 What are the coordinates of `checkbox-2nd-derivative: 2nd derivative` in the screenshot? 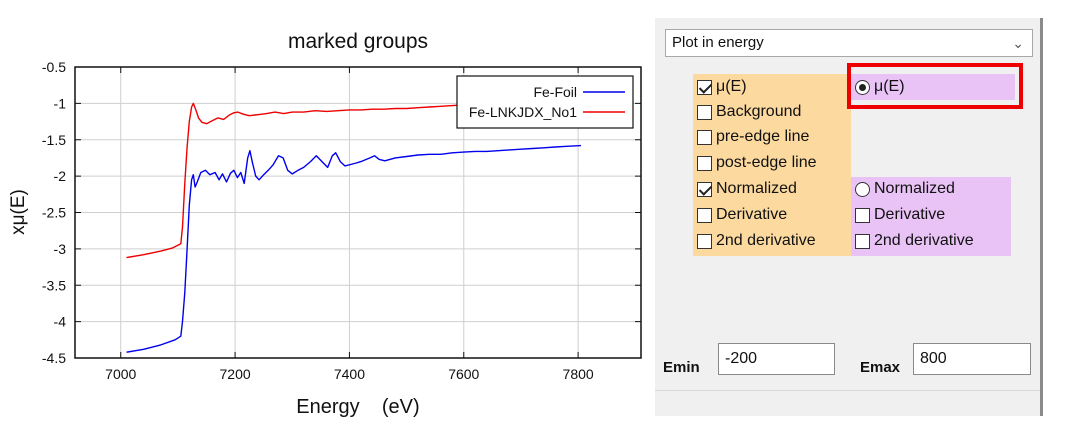 It's located at (756, 241).